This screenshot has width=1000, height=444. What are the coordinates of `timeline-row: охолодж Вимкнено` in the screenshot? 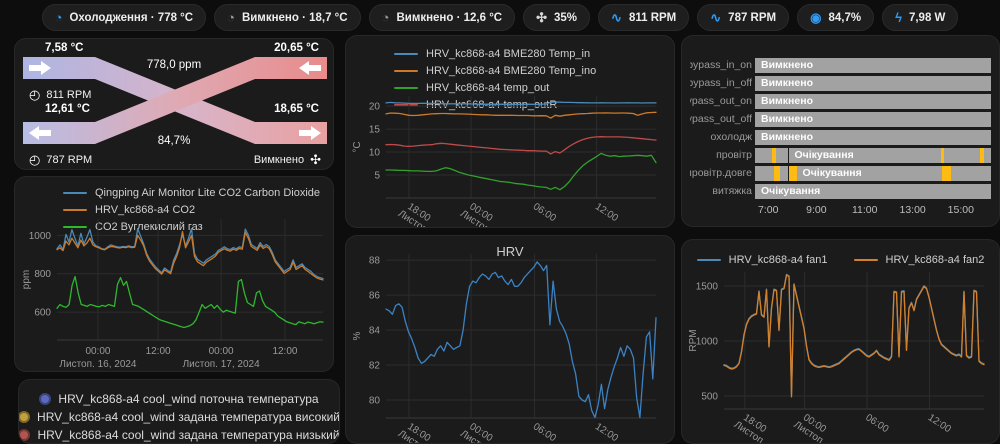 It's located at (840, 137).